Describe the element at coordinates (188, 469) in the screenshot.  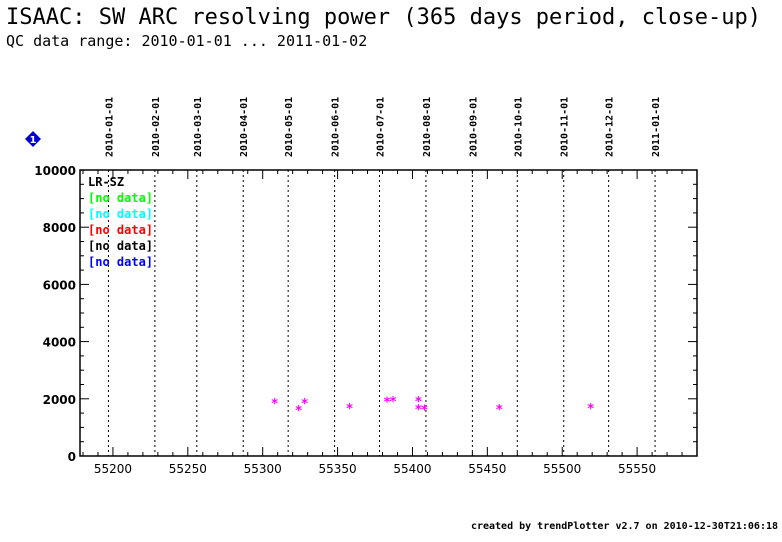
I see `x-tick-label: 55250` at that location.